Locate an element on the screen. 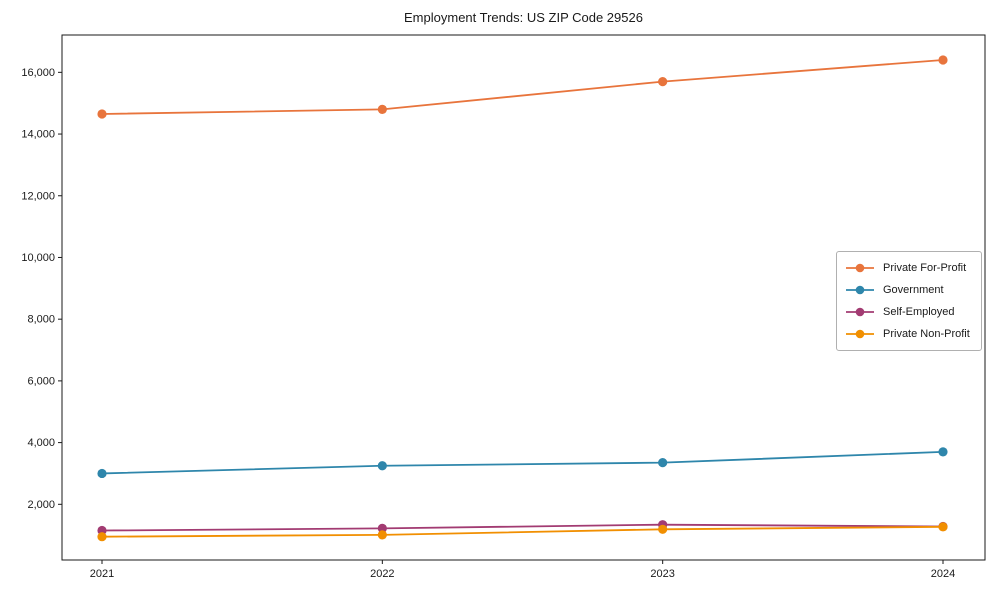 Image resolution: width=1000 pixels, height=600 pixels. y-tick-label: 2,000 is located at coordinates (41, 505).